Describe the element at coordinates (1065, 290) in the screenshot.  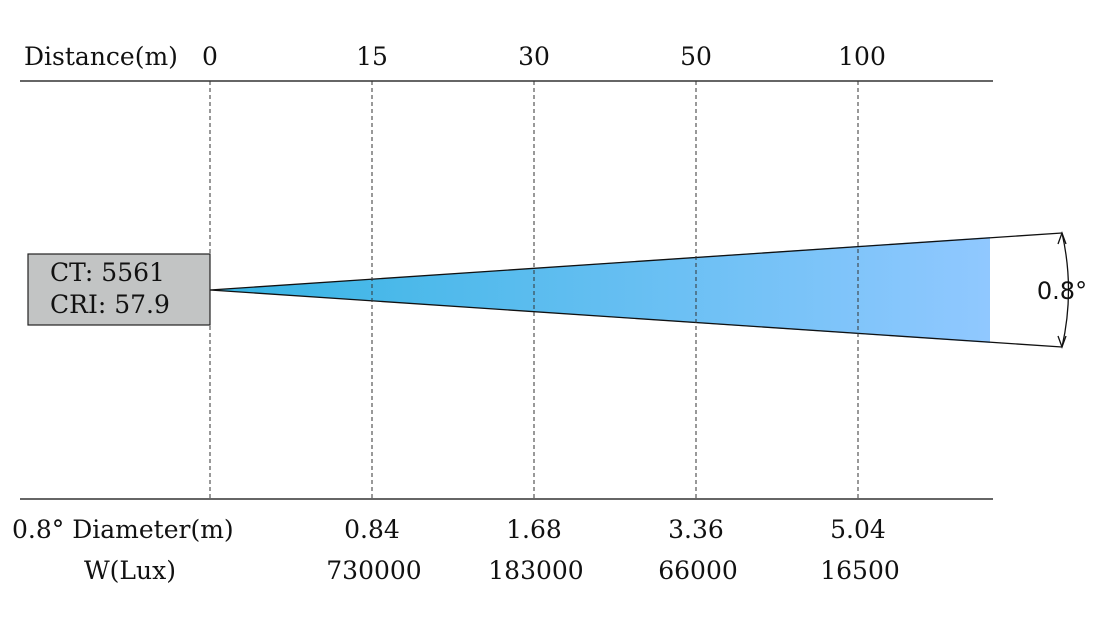
I see `angle-arc` at that location.